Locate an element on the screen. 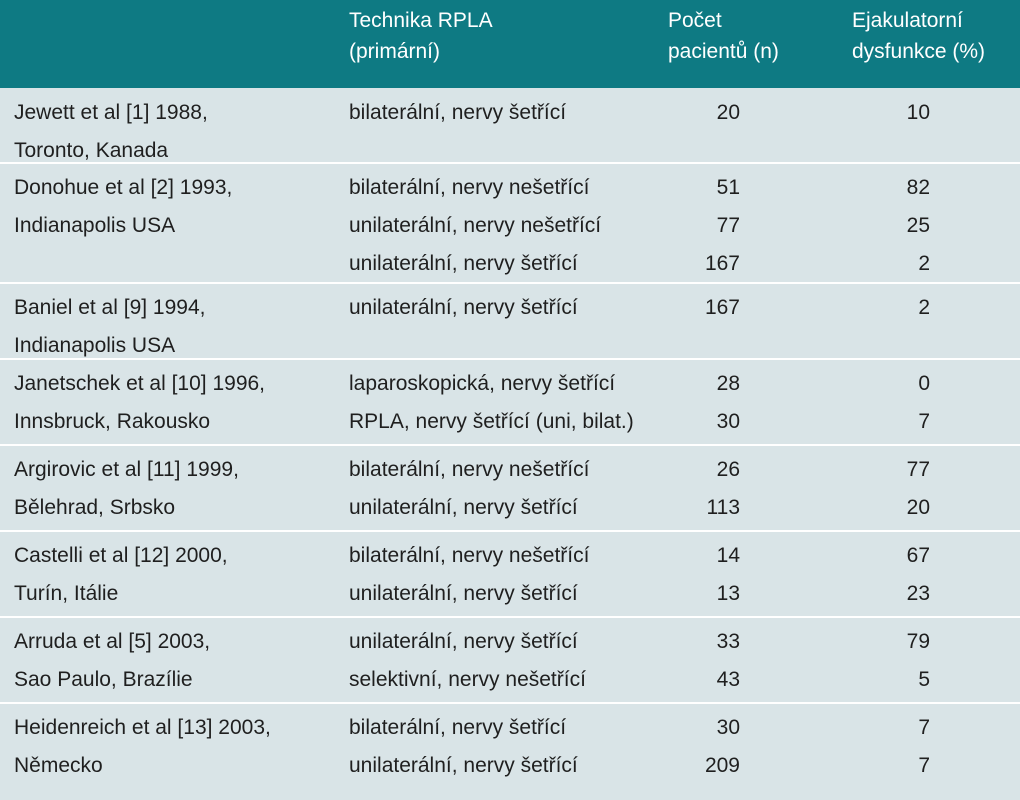 Image resolution: width=1020 pixels, height=800 pixels. technique-cell: unilaterální, nervy šetřící is located at coordinates (463, 308).